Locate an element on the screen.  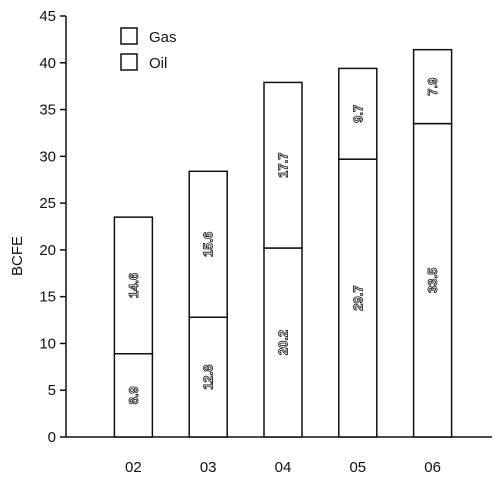
y-tick-label: 35 is located at coordinates (47, 110).